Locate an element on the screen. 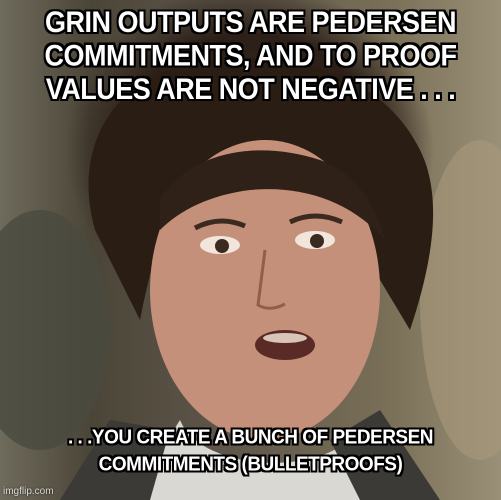 This screenshot has width=501, height=500. watermark: imgflip.com is located at coordinates (28, 491).